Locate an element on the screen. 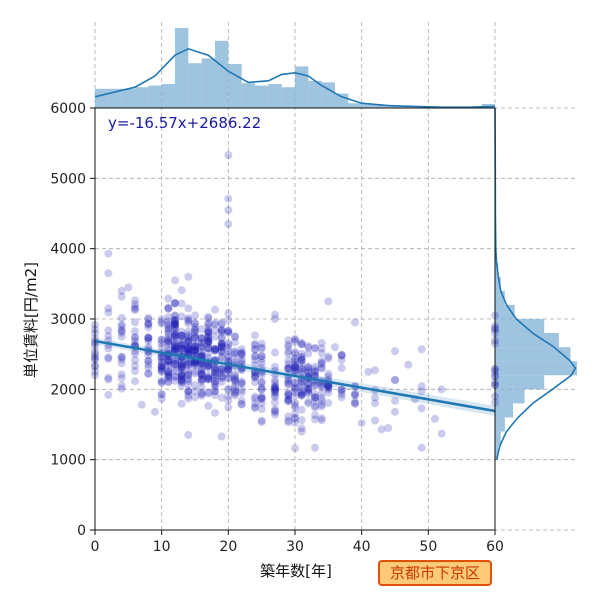 The width and height of the screenshot is (600, 600). x-tick-label: 20 is located at coordinates (228, 547).